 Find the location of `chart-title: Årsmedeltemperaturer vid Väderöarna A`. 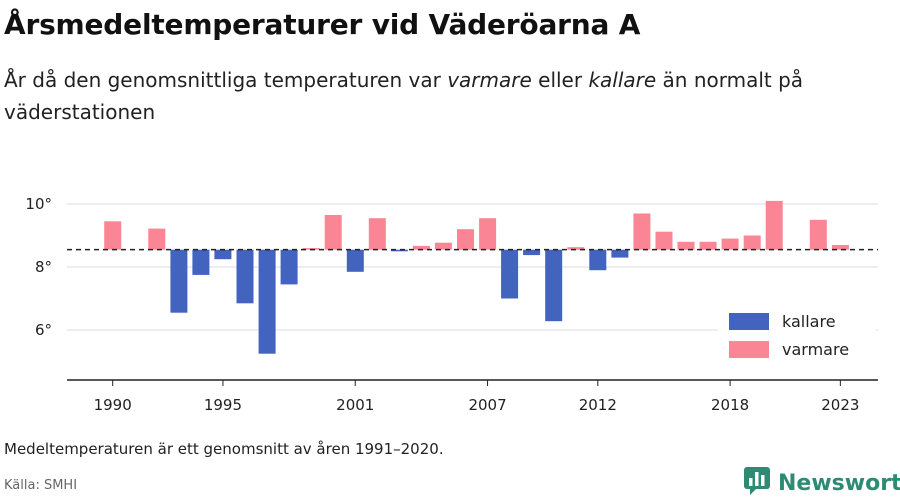

chart-title: Årsmedeltemperaturer vid Väderöarna A is located at coordinates (322, 24).